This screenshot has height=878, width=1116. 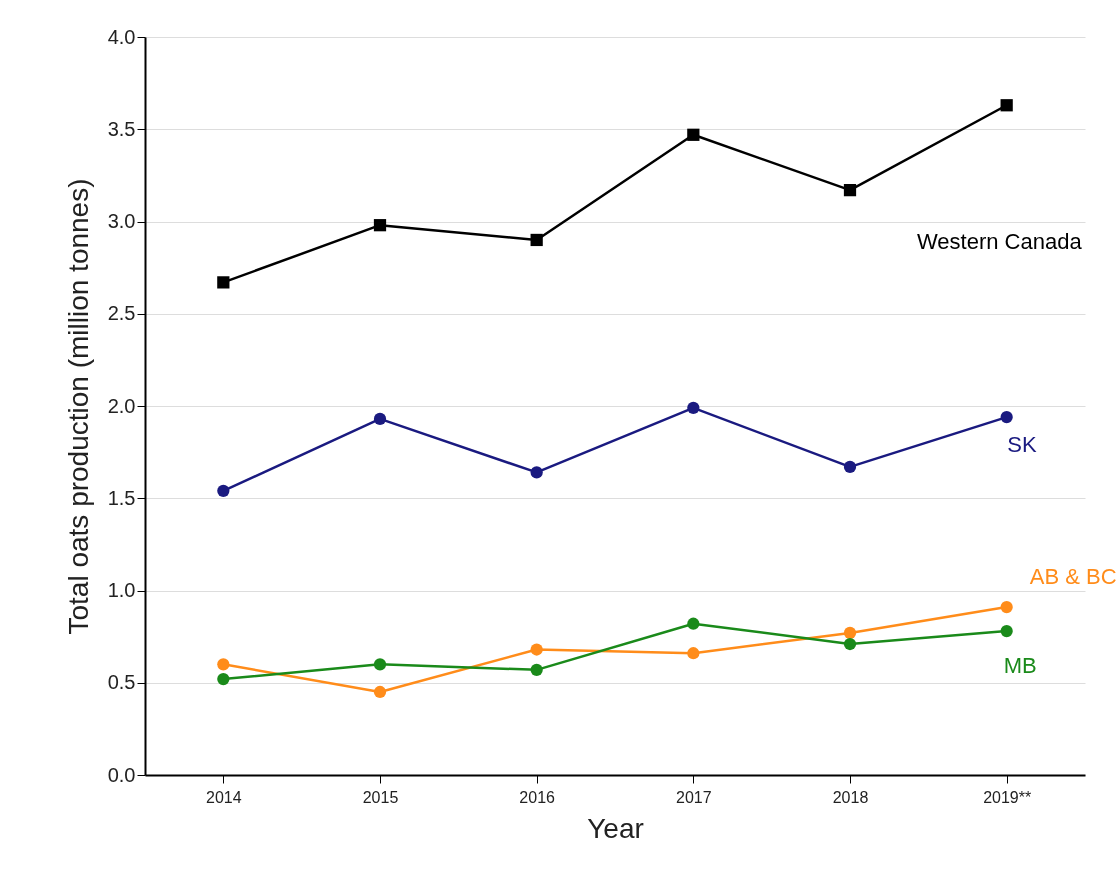 I want to click on x-tick-label: 2015, so click(x=380, y=797).